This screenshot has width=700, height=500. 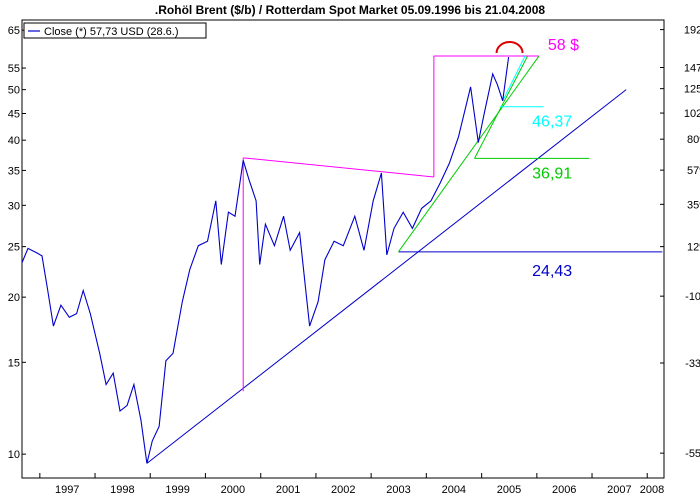 I want to click on y2-tick-label: 12%, so click(x=693, y=248).